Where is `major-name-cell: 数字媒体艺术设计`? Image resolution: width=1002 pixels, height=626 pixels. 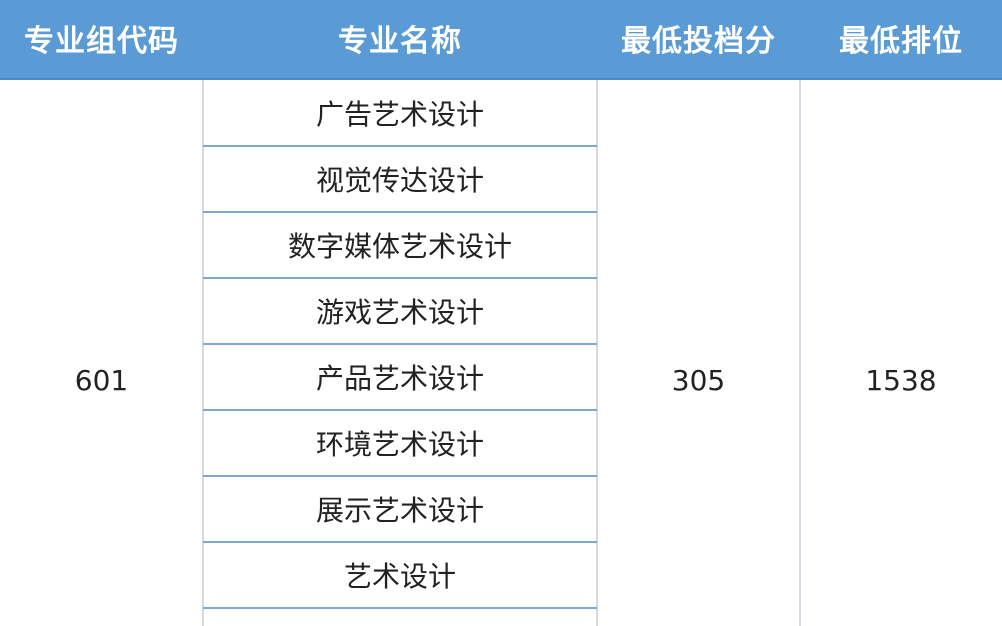 major-name-cell: 数字媒体艺术设计 is located at coordinates (400, 246).